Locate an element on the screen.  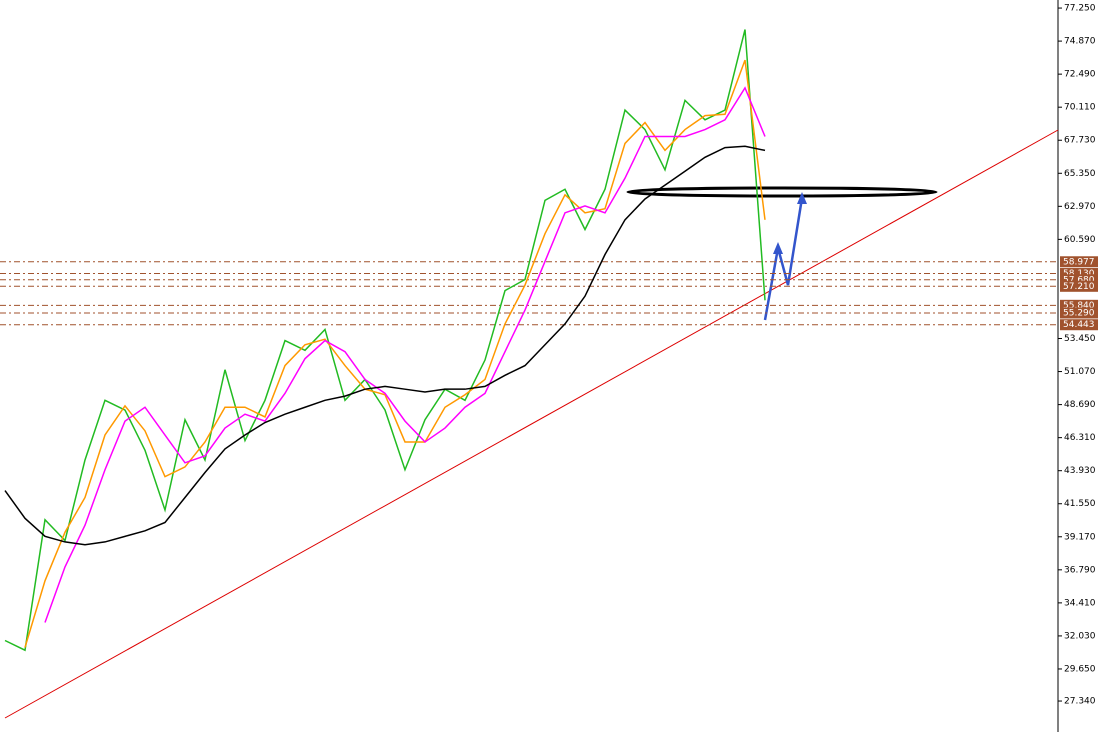
y-tick-label: 65.350 is located at coordinates (1080, 174).